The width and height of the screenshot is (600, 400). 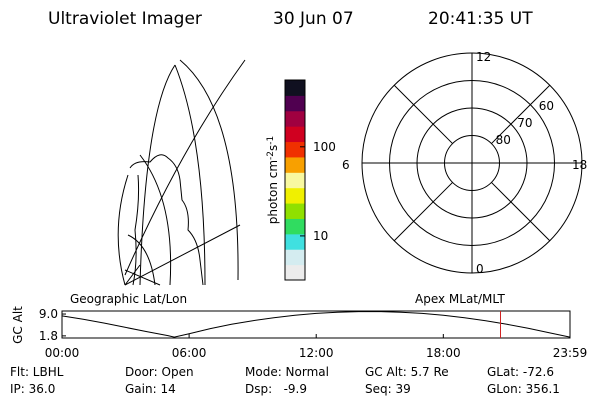 What do you see at coordinates (62, 353) in the screenshot?
I see `x-tick-label: 00:00` at bounding box center [62, 353].